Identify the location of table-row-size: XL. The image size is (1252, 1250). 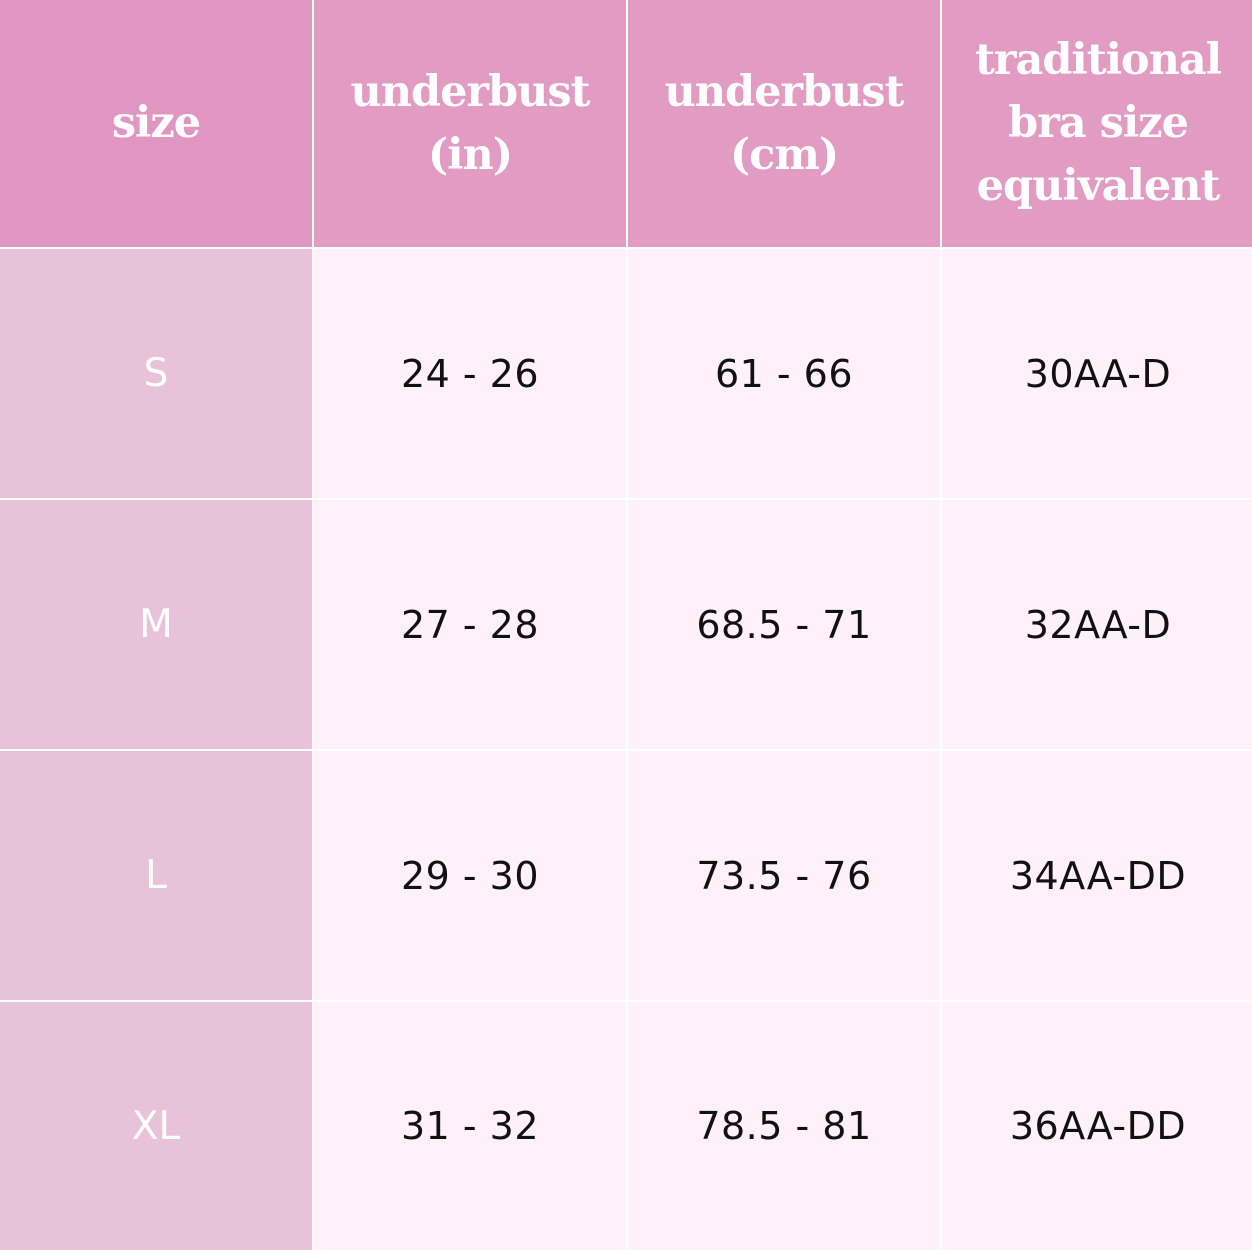
(156, 1126).